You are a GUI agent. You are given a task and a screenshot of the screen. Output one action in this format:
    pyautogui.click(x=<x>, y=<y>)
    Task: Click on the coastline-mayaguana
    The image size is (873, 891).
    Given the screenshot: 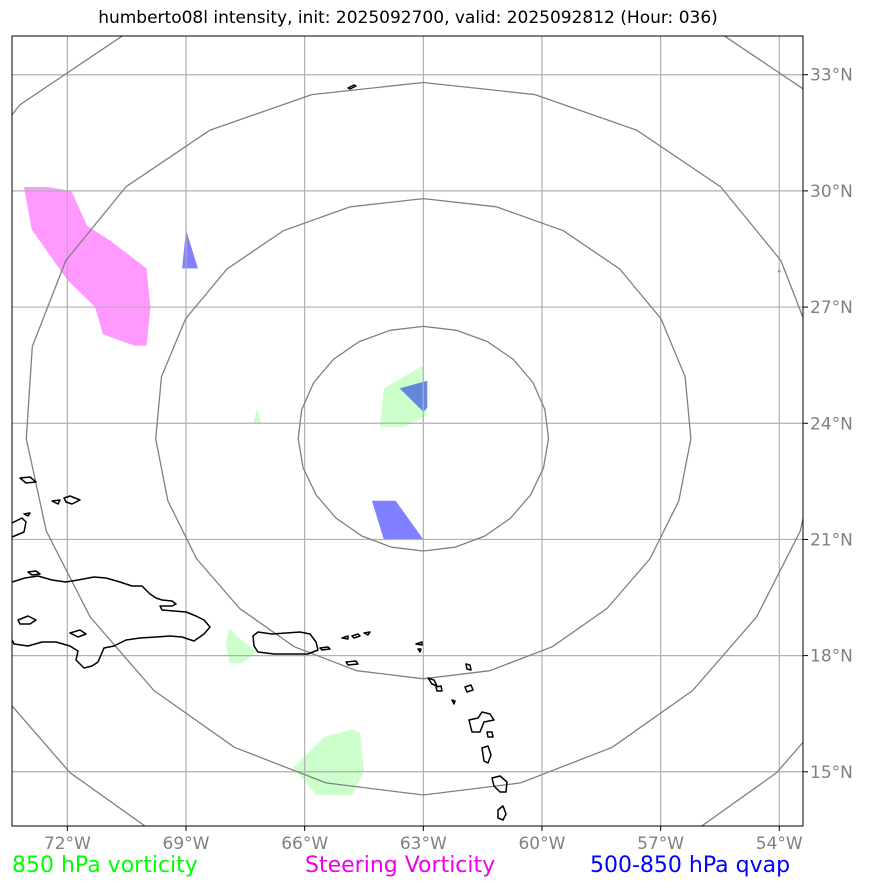 What is the action you would take?
    pyautogui.click(x=56, y=502)
    